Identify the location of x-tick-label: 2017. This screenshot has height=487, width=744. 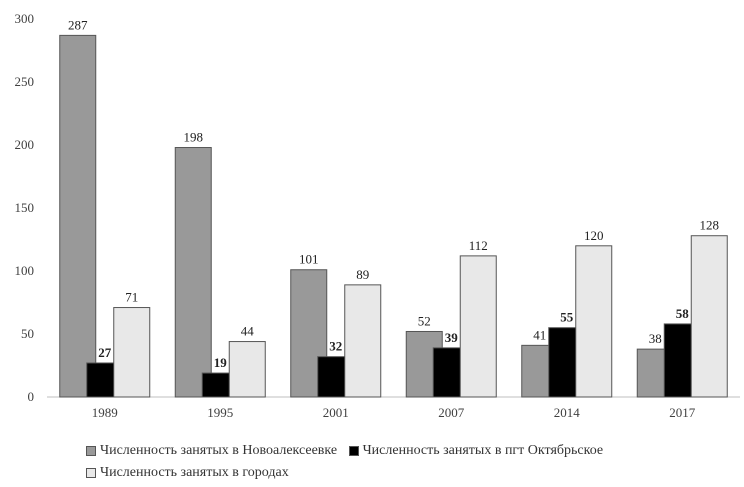
(682, 412).